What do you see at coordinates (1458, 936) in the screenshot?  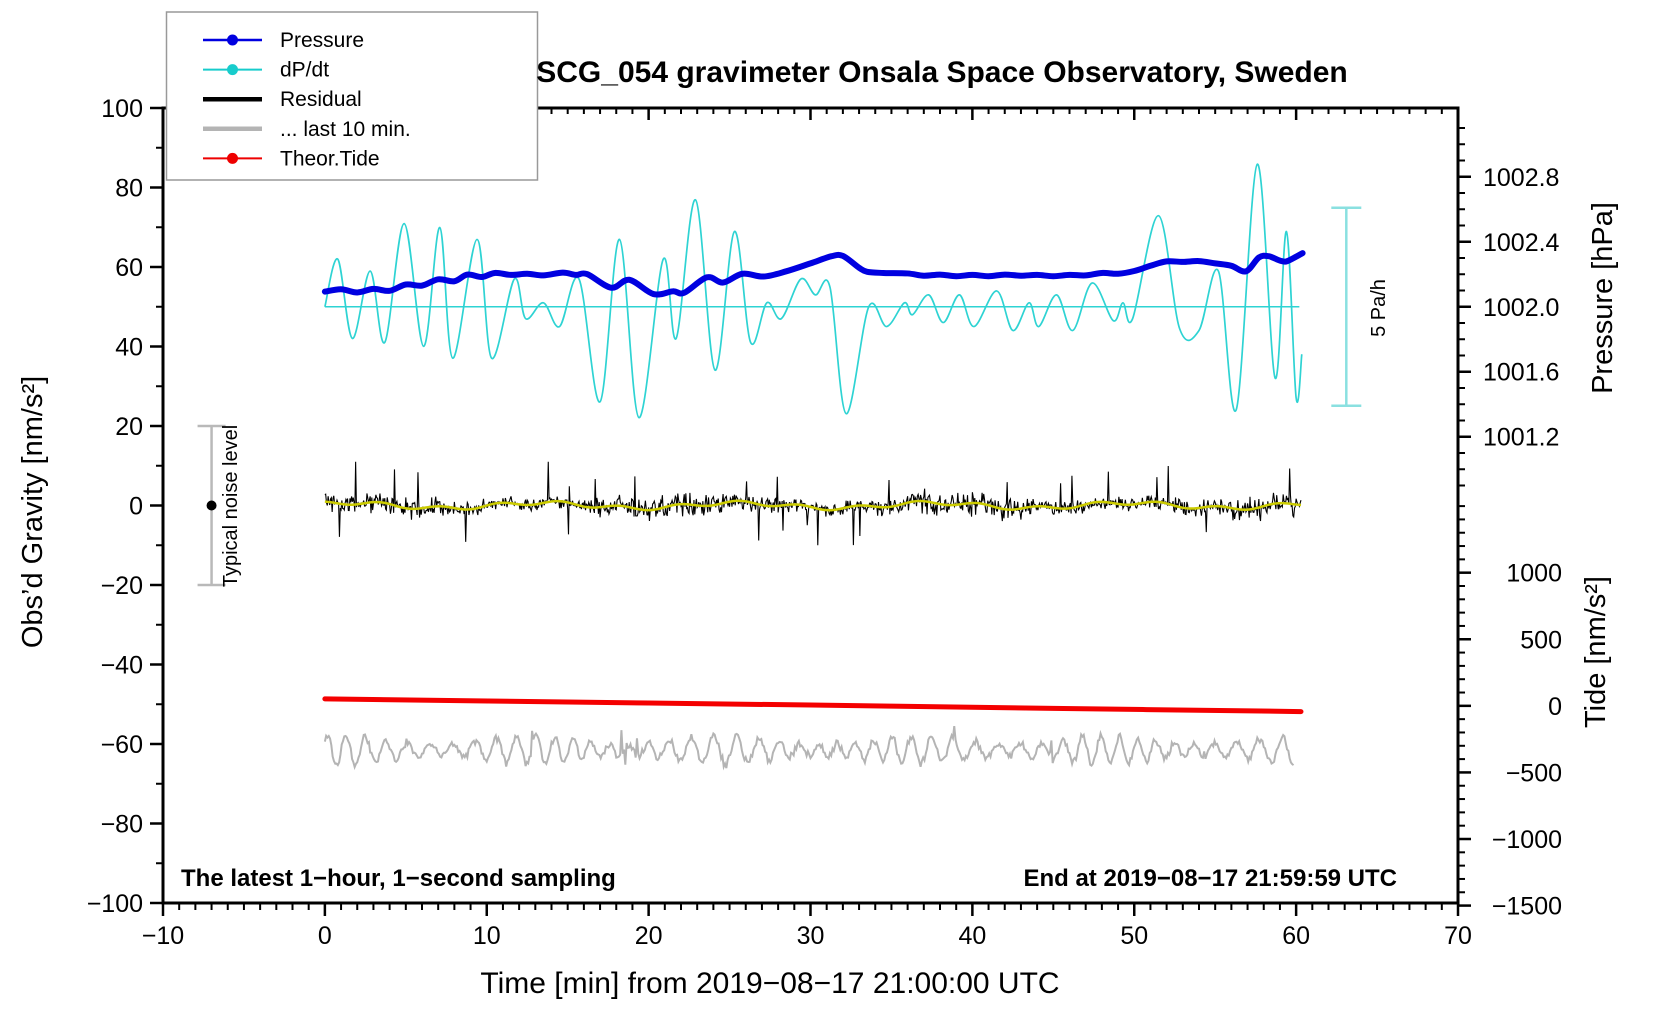 I see `x-tick-label: 70` at bounding box center [1458, 936].